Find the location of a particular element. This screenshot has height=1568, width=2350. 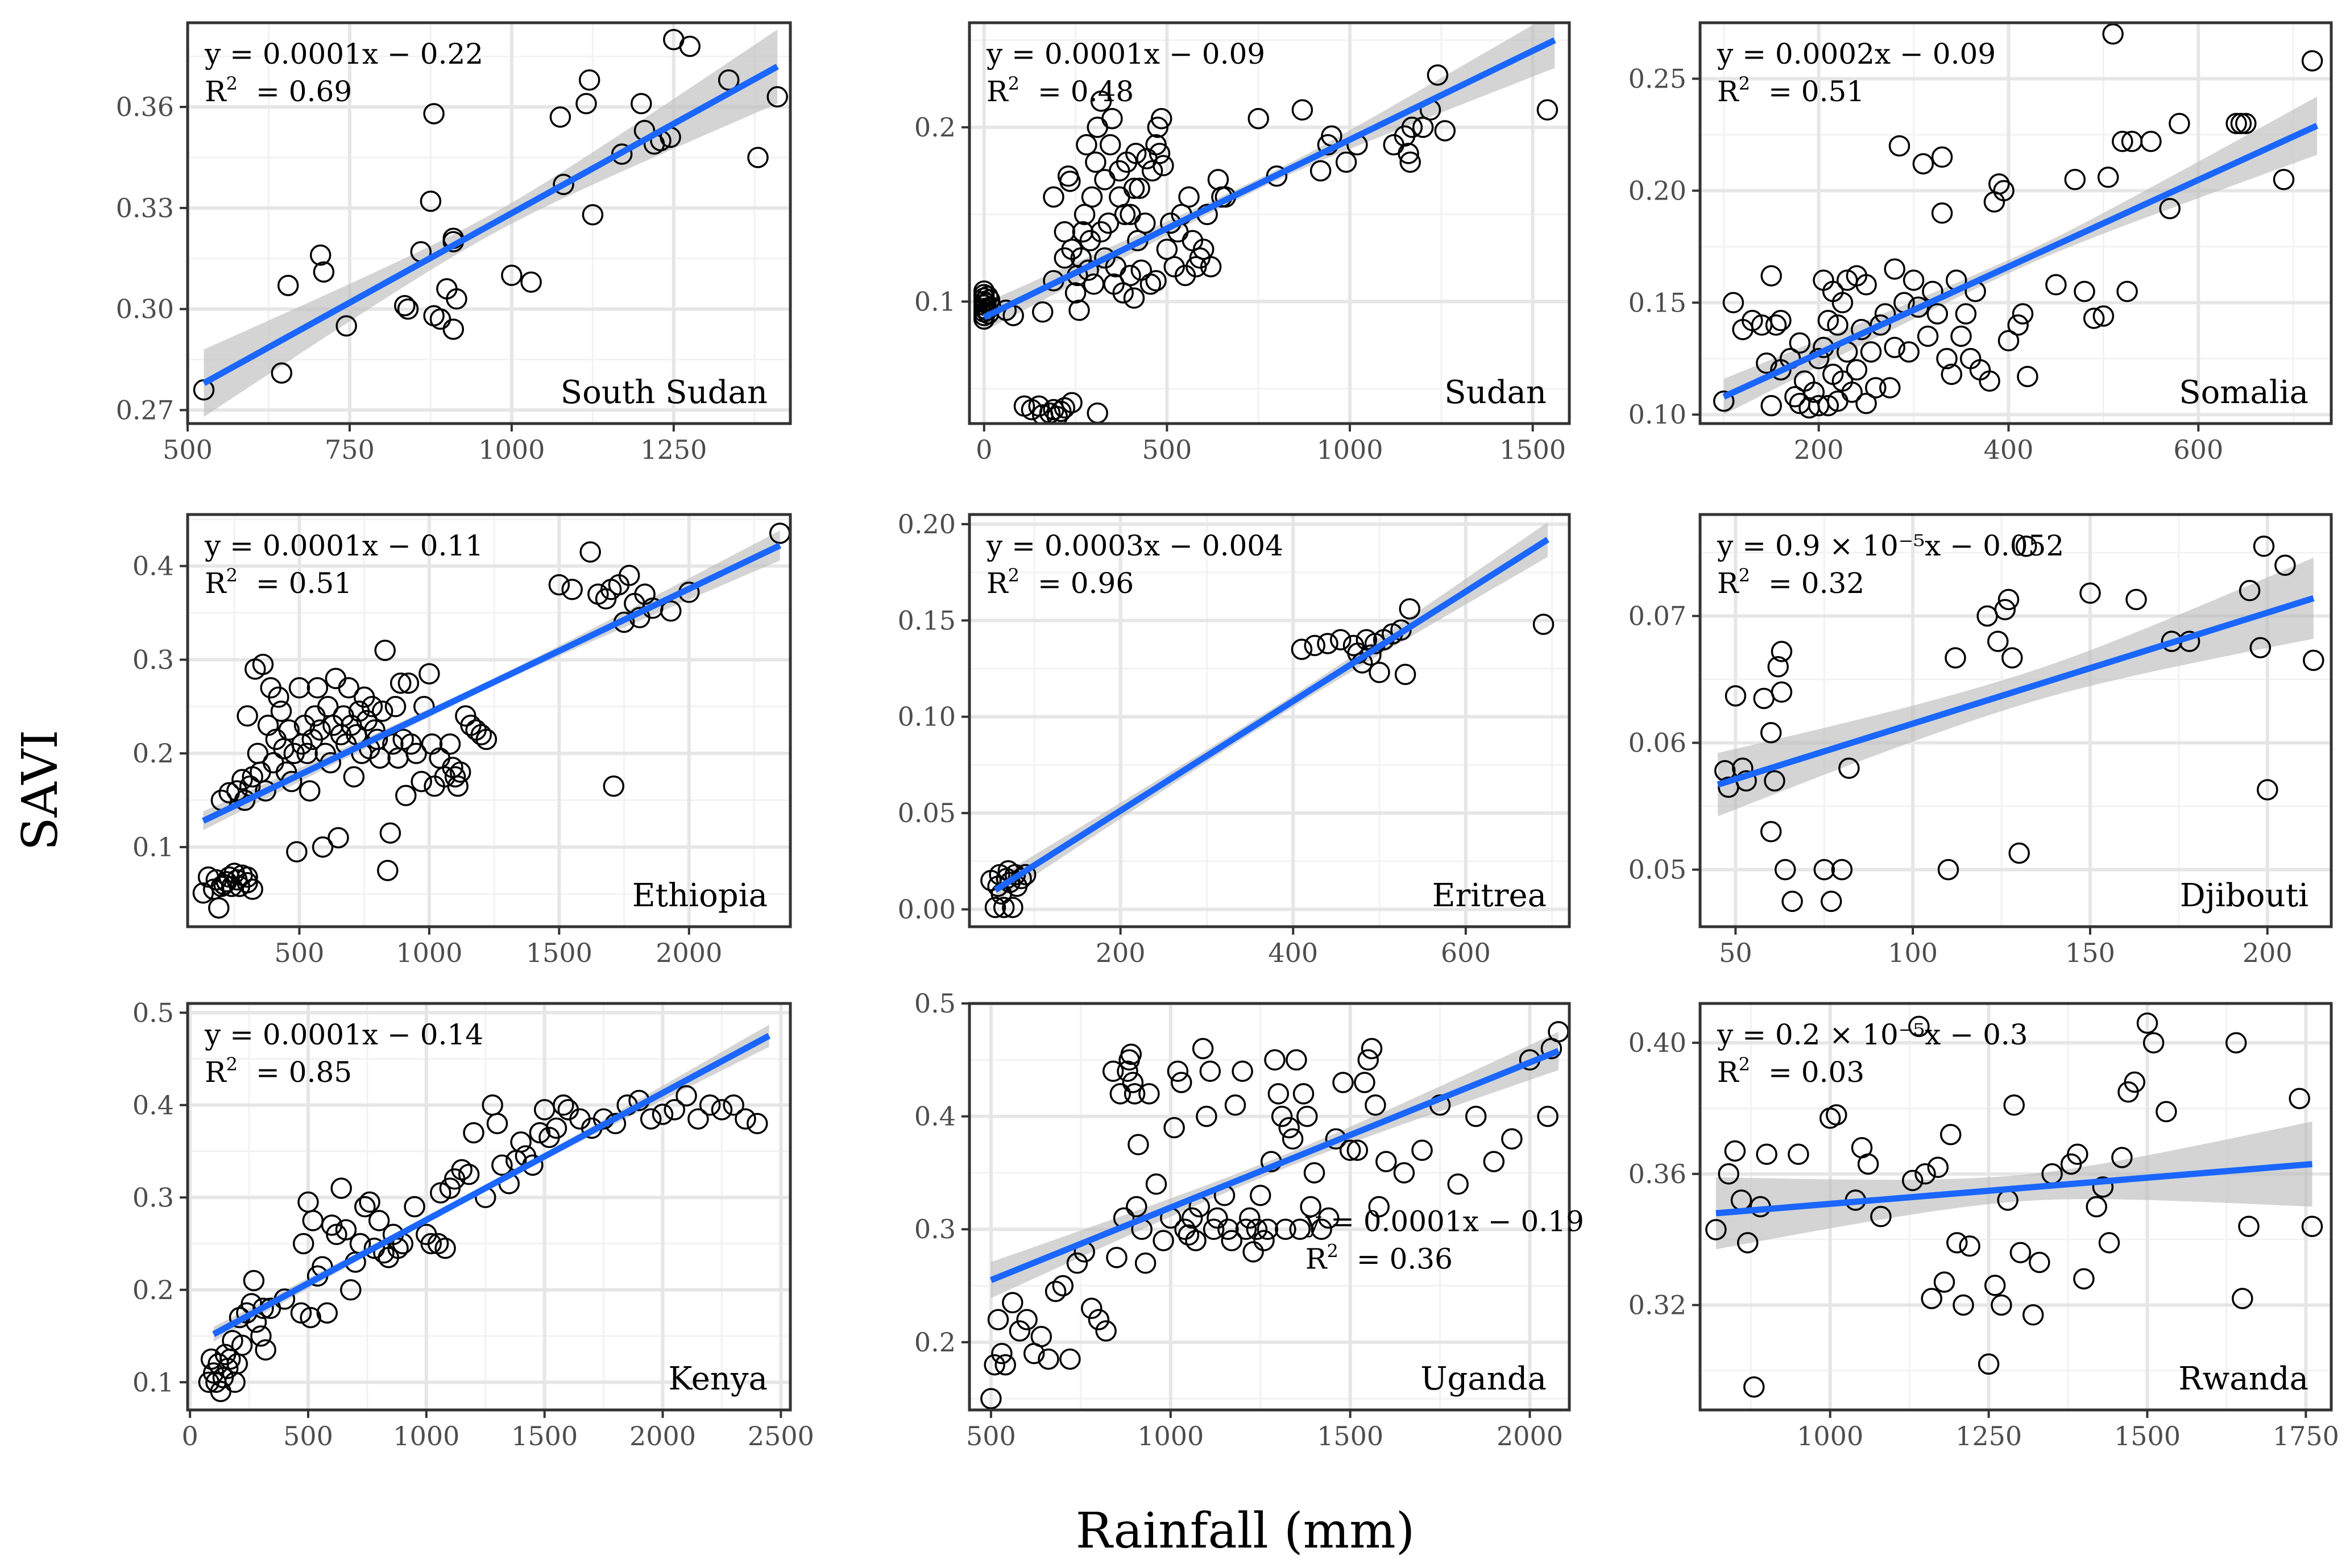

x-tick-label: 200 is located at coordinates (2268, 953).